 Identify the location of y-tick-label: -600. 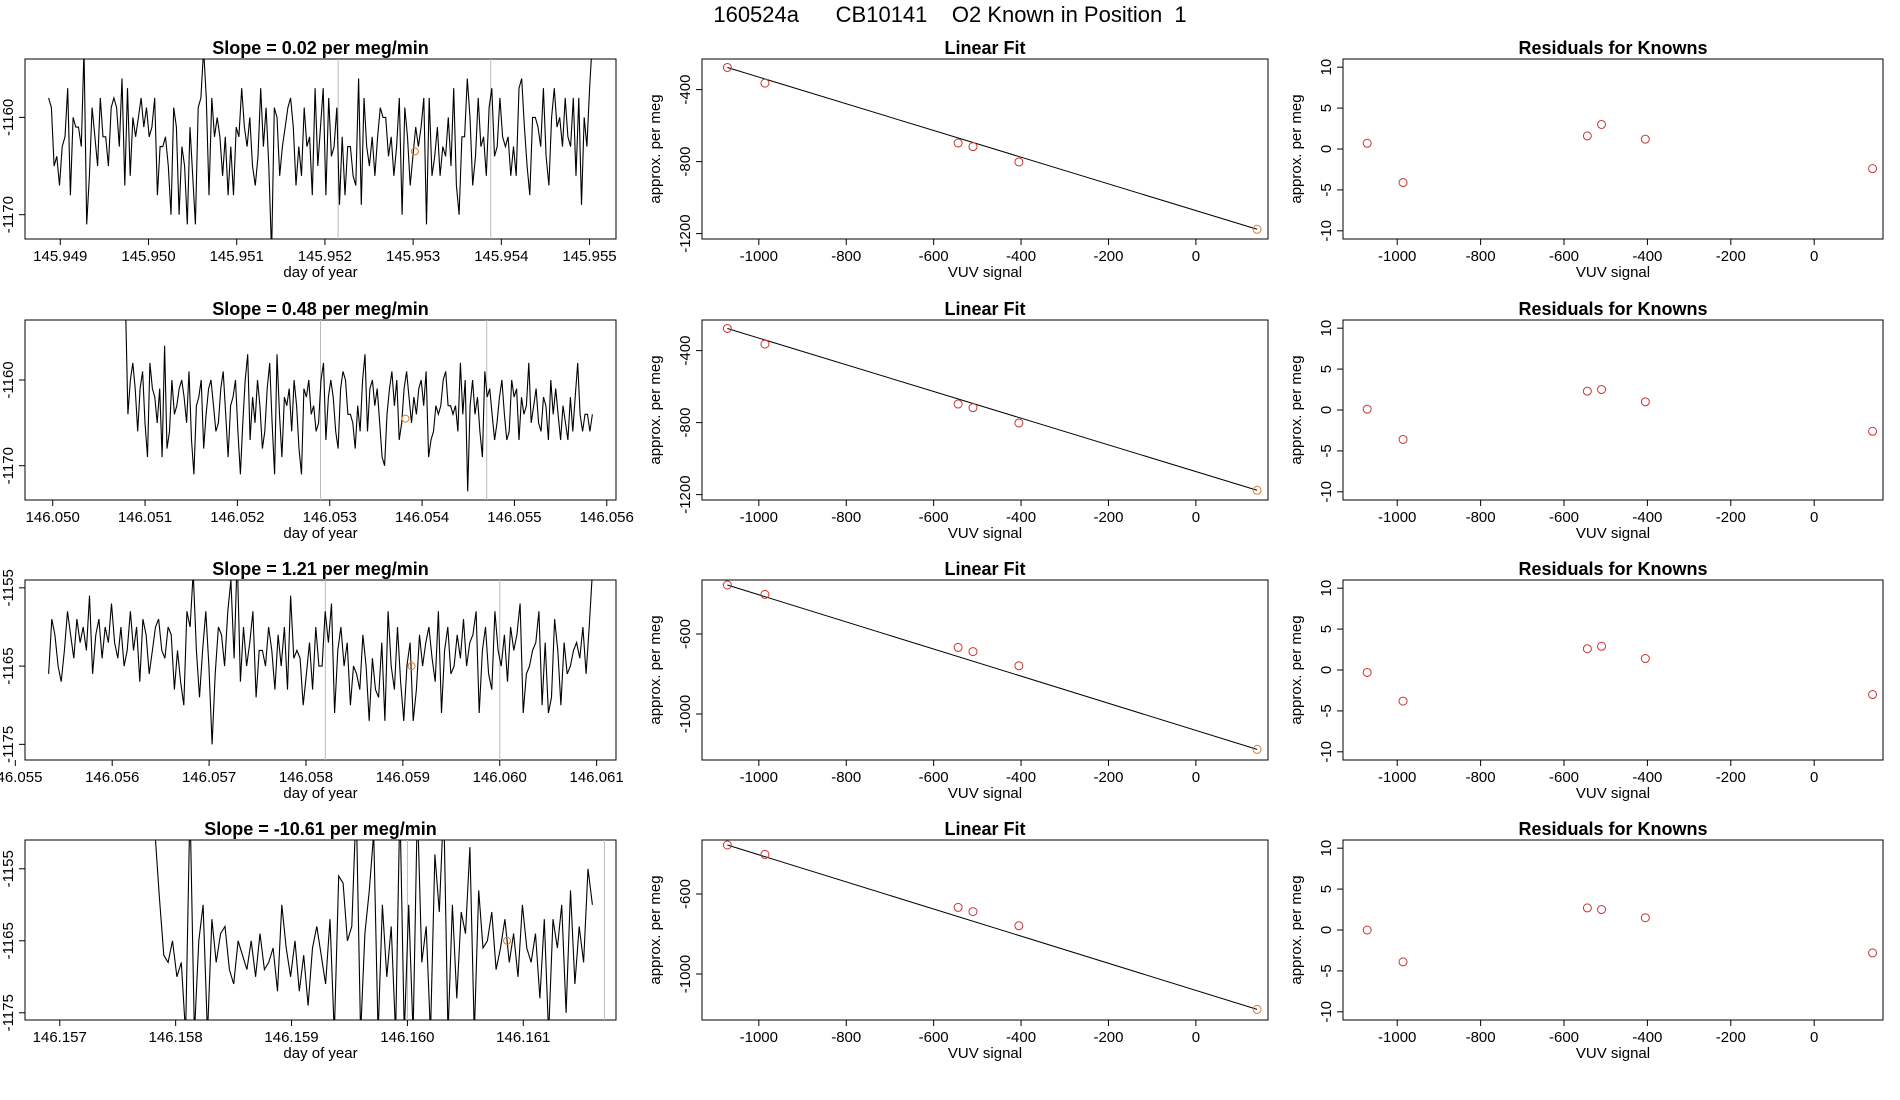
(685, 634).